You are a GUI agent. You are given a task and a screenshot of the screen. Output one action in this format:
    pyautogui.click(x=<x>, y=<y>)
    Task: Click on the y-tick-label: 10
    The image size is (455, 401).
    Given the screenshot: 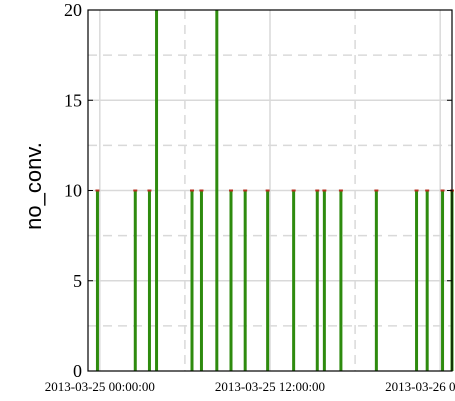 What is the action you would take?
    pyautogui.click(x=73, y=191)
    